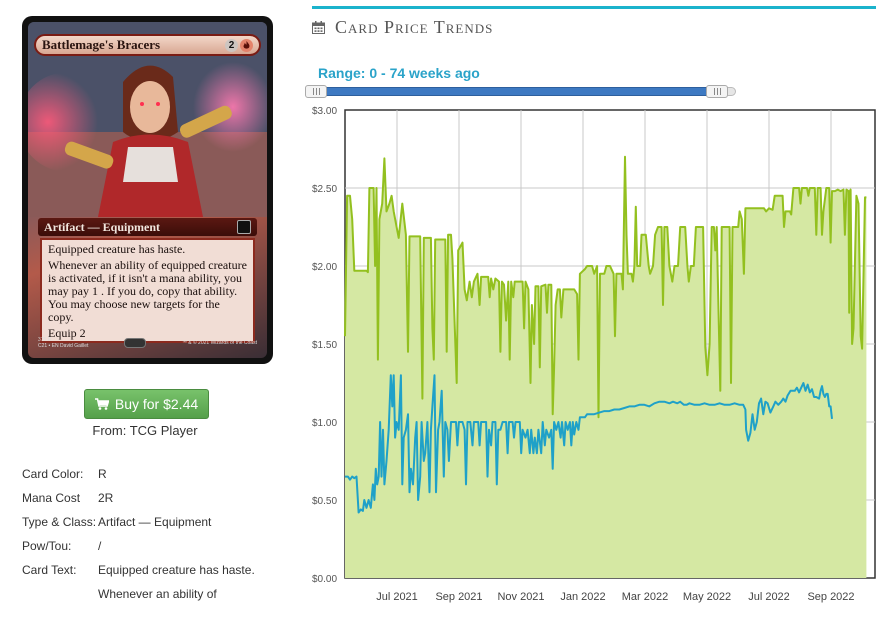 This screenshot has height=617, width=876. Describe the element at coordinates (156, 404) in the screenshot. I see `buy-button-label: Buy for $2.44` at that location.